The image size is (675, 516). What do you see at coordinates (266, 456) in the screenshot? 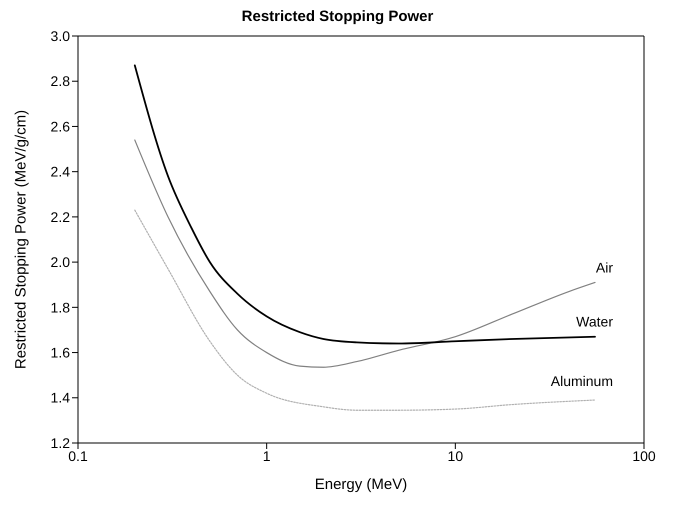
I see `x-tick-label: 1` at bounding box center [266, 456].